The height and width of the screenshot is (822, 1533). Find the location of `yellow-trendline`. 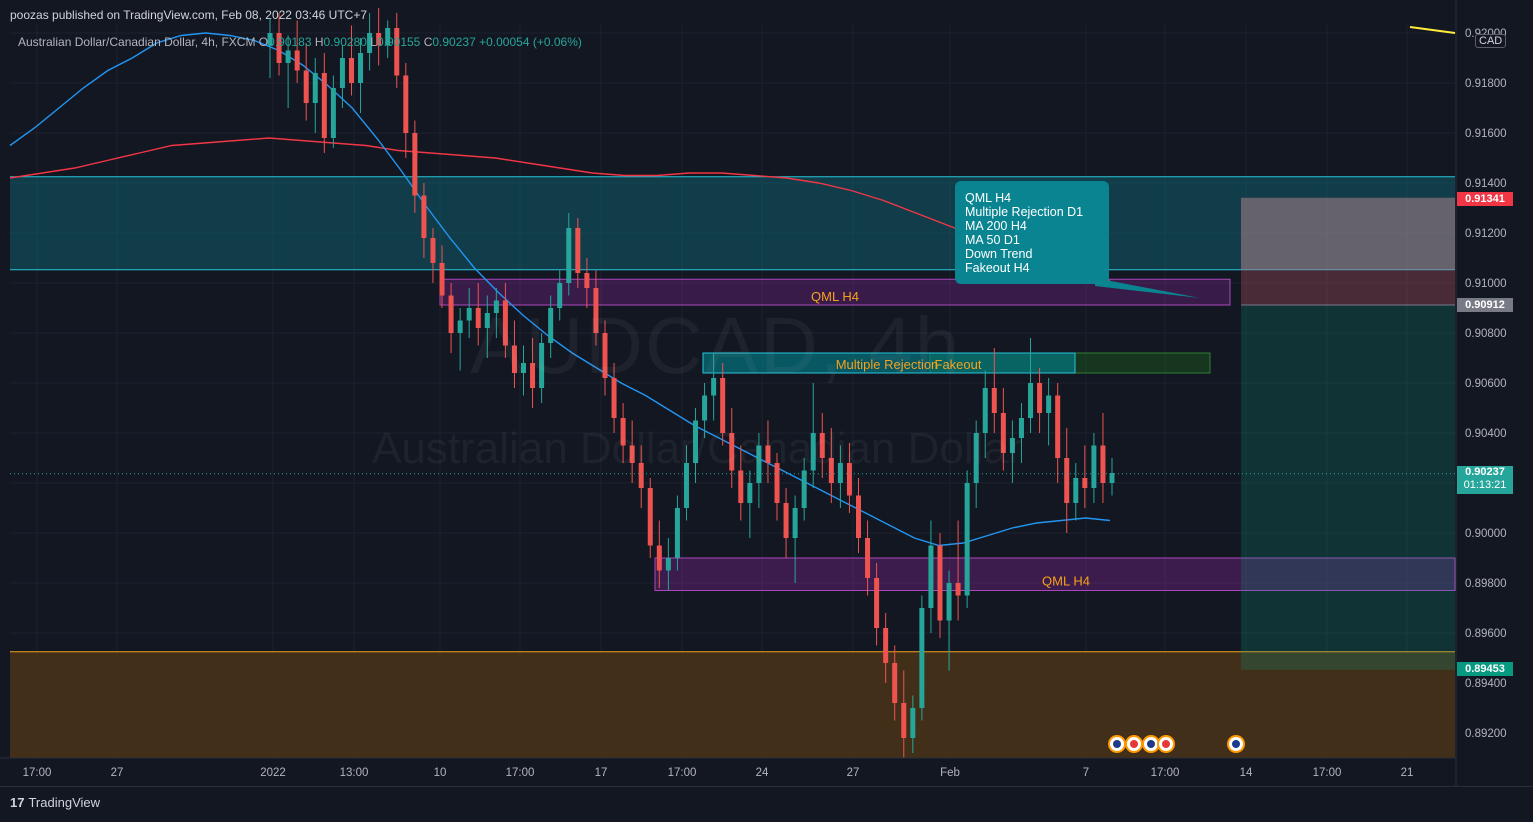

yellow-trendline is located at coordinates (1432, 30).